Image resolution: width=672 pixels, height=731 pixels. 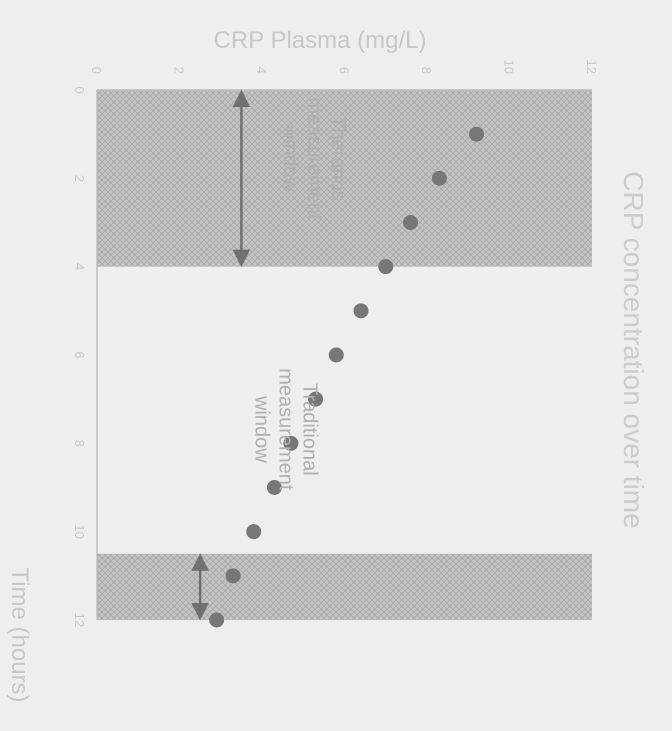 What do you see at coordinates (79, 443) in the screenshot?
I see `x-tick-label: 8` at bounding box center [79, 443].